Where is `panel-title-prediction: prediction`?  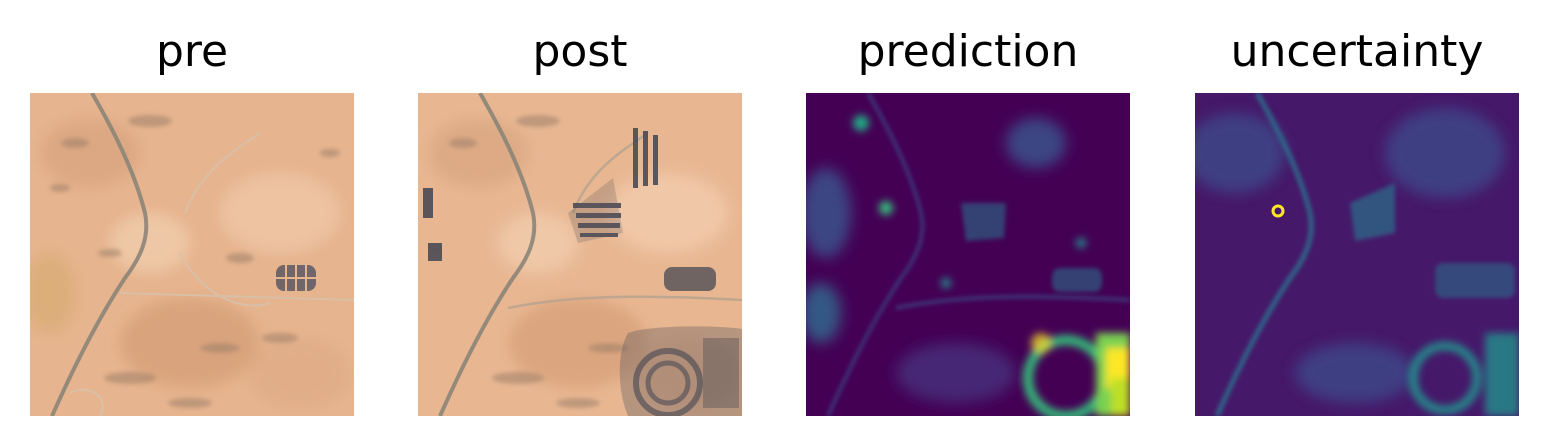
panel-title-prediction: prediction is located at coordinates (968, 51).